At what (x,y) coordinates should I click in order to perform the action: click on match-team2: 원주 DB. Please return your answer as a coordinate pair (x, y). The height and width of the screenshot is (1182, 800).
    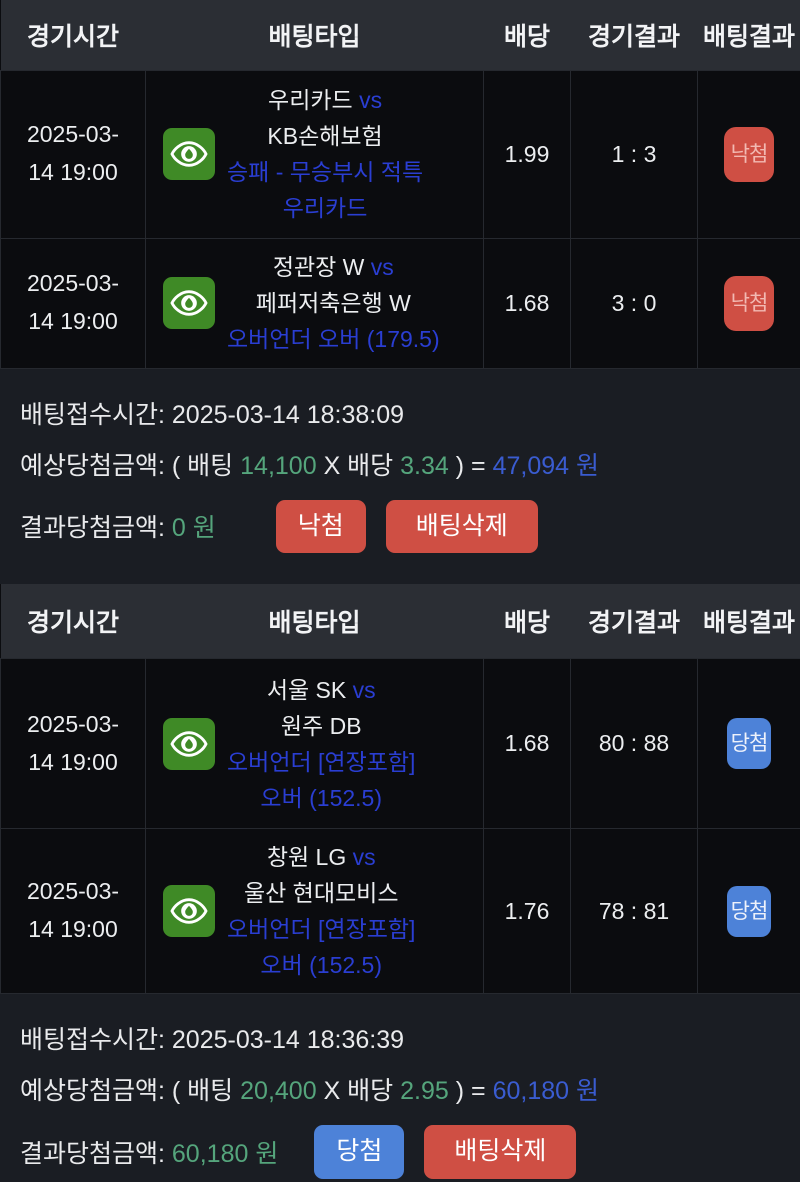
    Looking at the image, I should click on (321, 726).